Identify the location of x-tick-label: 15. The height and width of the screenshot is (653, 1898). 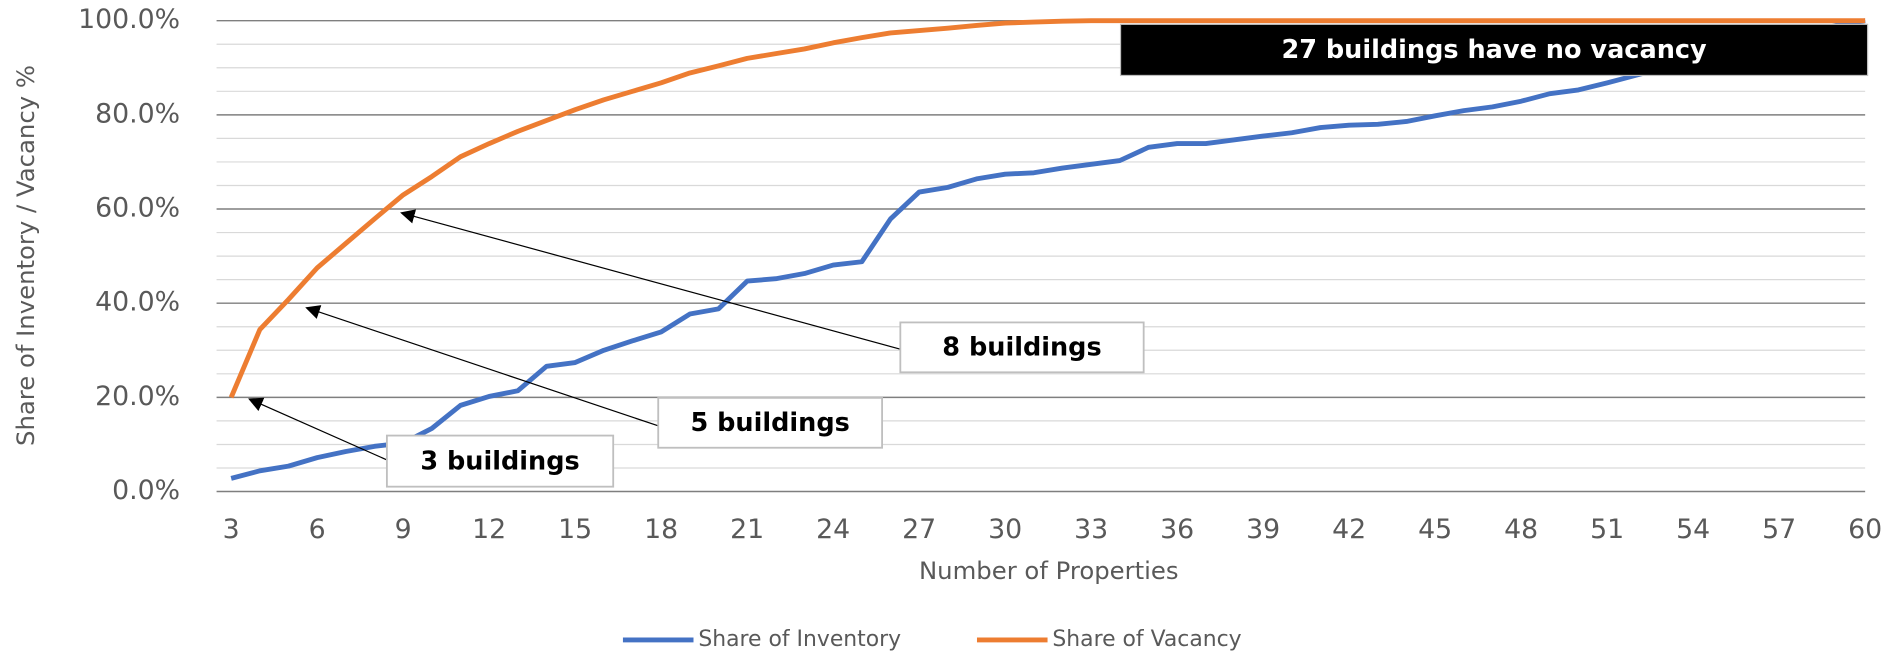
(575, 529).